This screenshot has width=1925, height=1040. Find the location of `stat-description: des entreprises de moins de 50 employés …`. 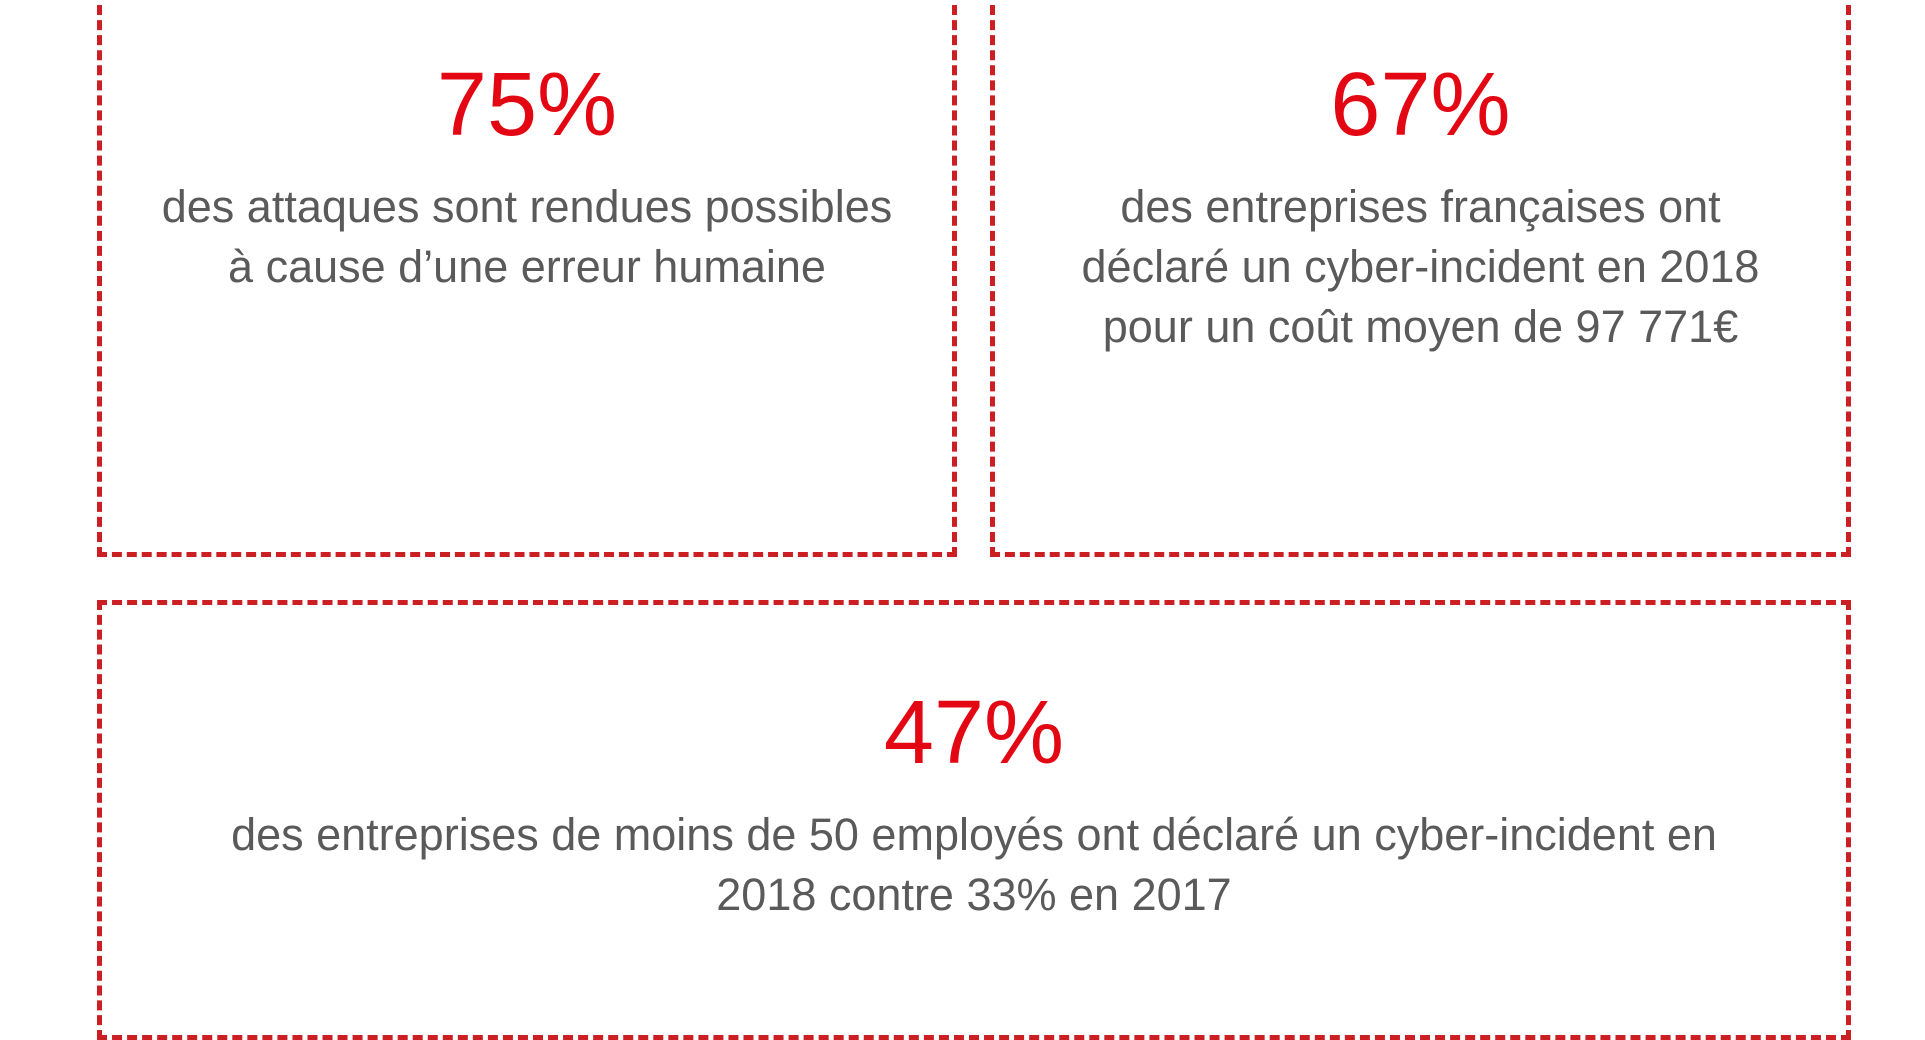

stat-description: des entreprises de moins de 50 employés … is located at coordinates (974, 865).